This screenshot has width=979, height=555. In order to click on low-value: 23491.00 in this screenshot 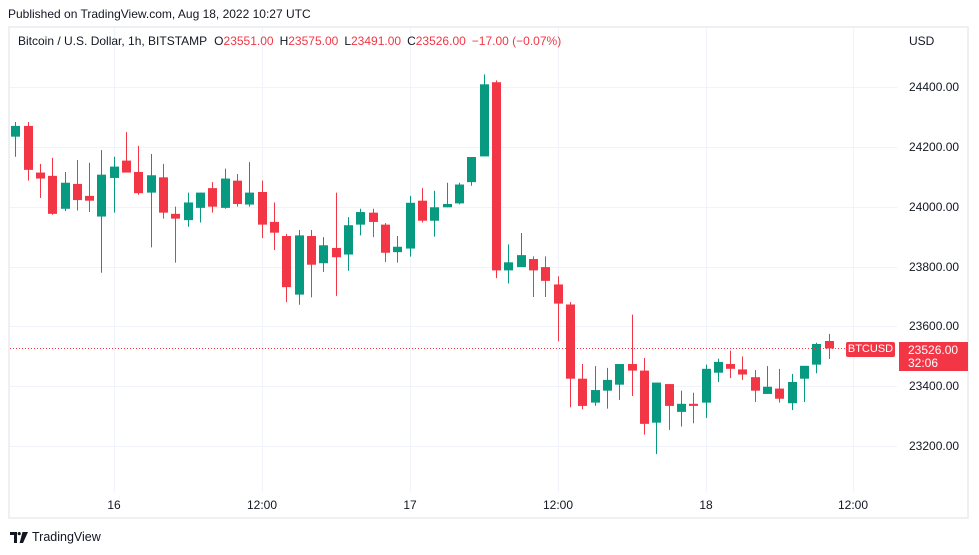, I will do `click(376, 41)`.